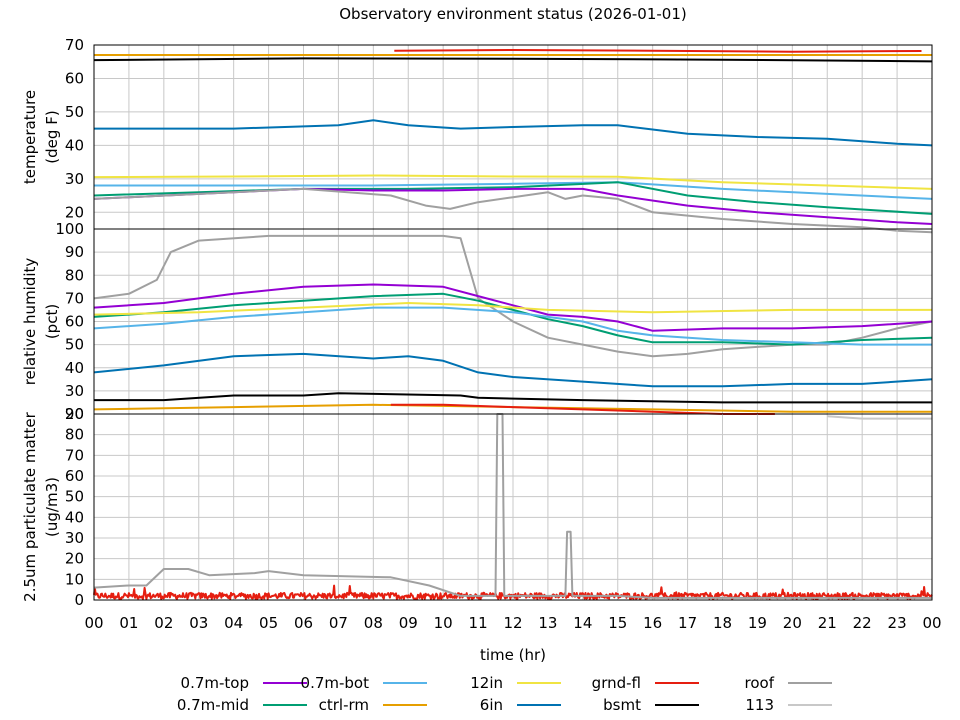 This screenshot has width=960, height=720. I want to click on x-tick-label: 17, so click(687, 623).